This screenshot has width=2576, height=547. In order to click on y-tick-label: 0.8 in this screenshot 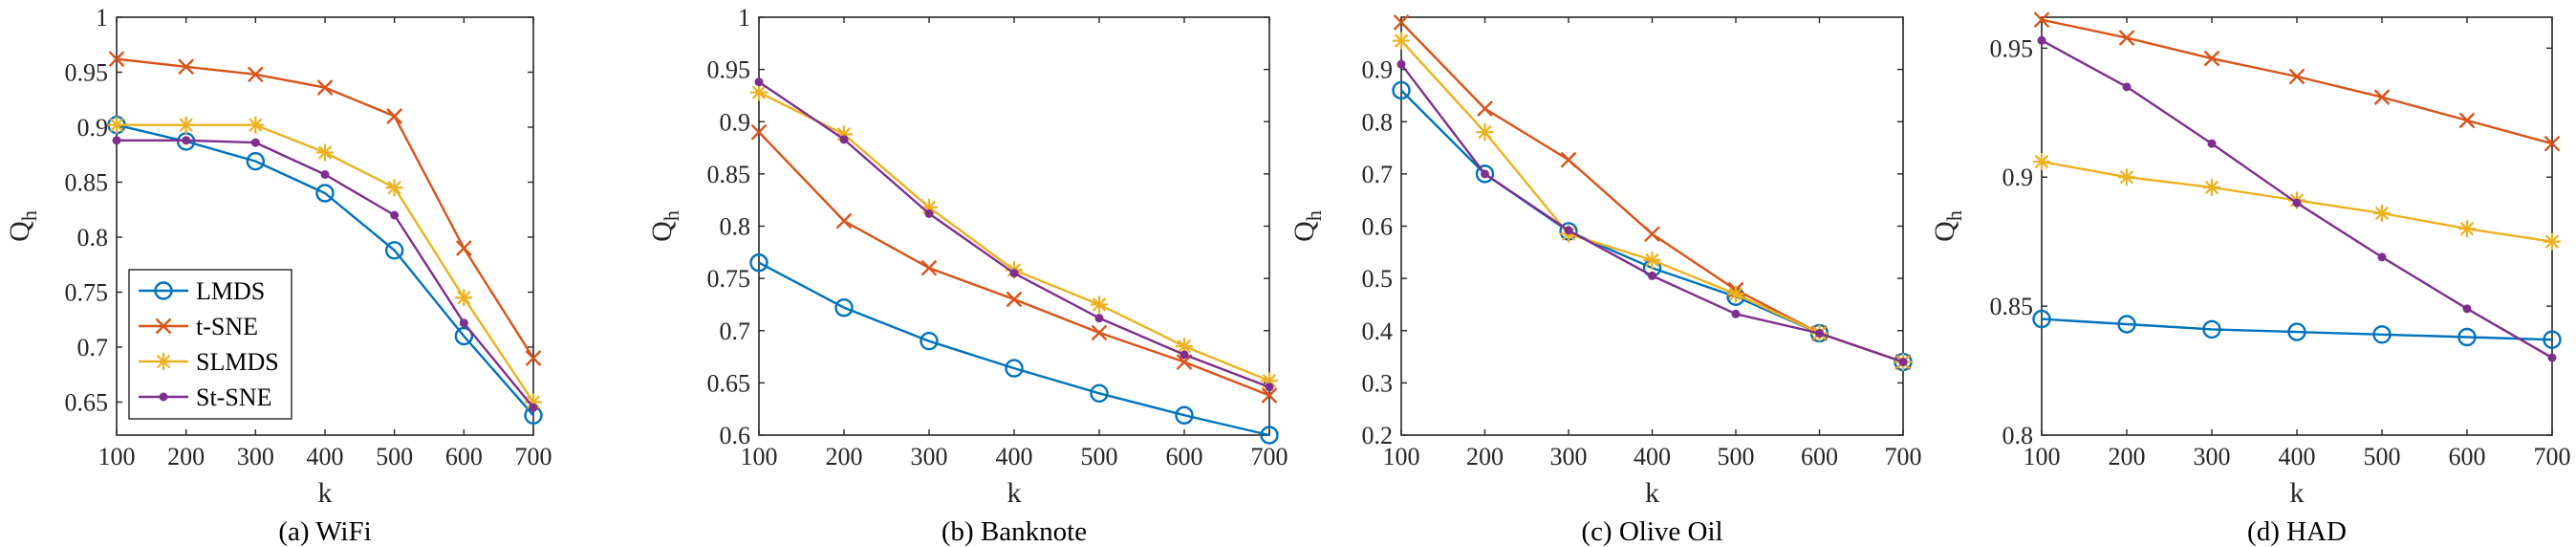, I will do `click(2018, 435)`.